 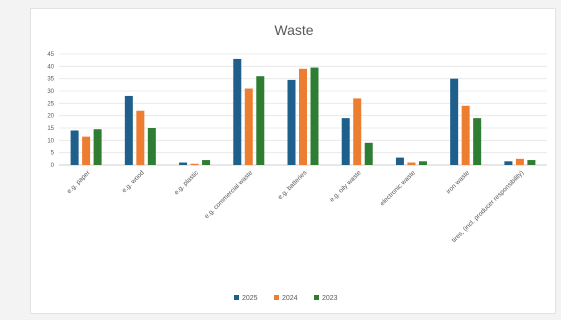 What do you see at coordinates (398, 188) in the screenshot?
I see `x-category-label: electronic waste` at bounding box center [398, 188].